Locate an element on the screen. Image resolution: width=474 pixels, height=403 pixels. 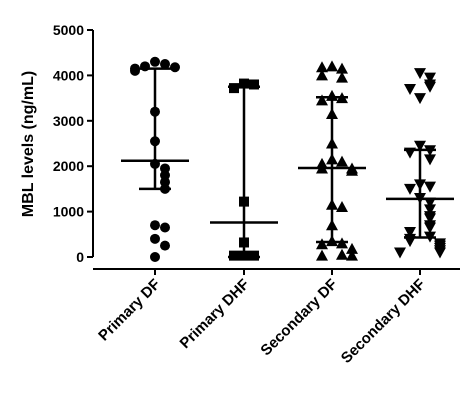
x-tick-label: Primary DHF is located at coordinates (215, 314).